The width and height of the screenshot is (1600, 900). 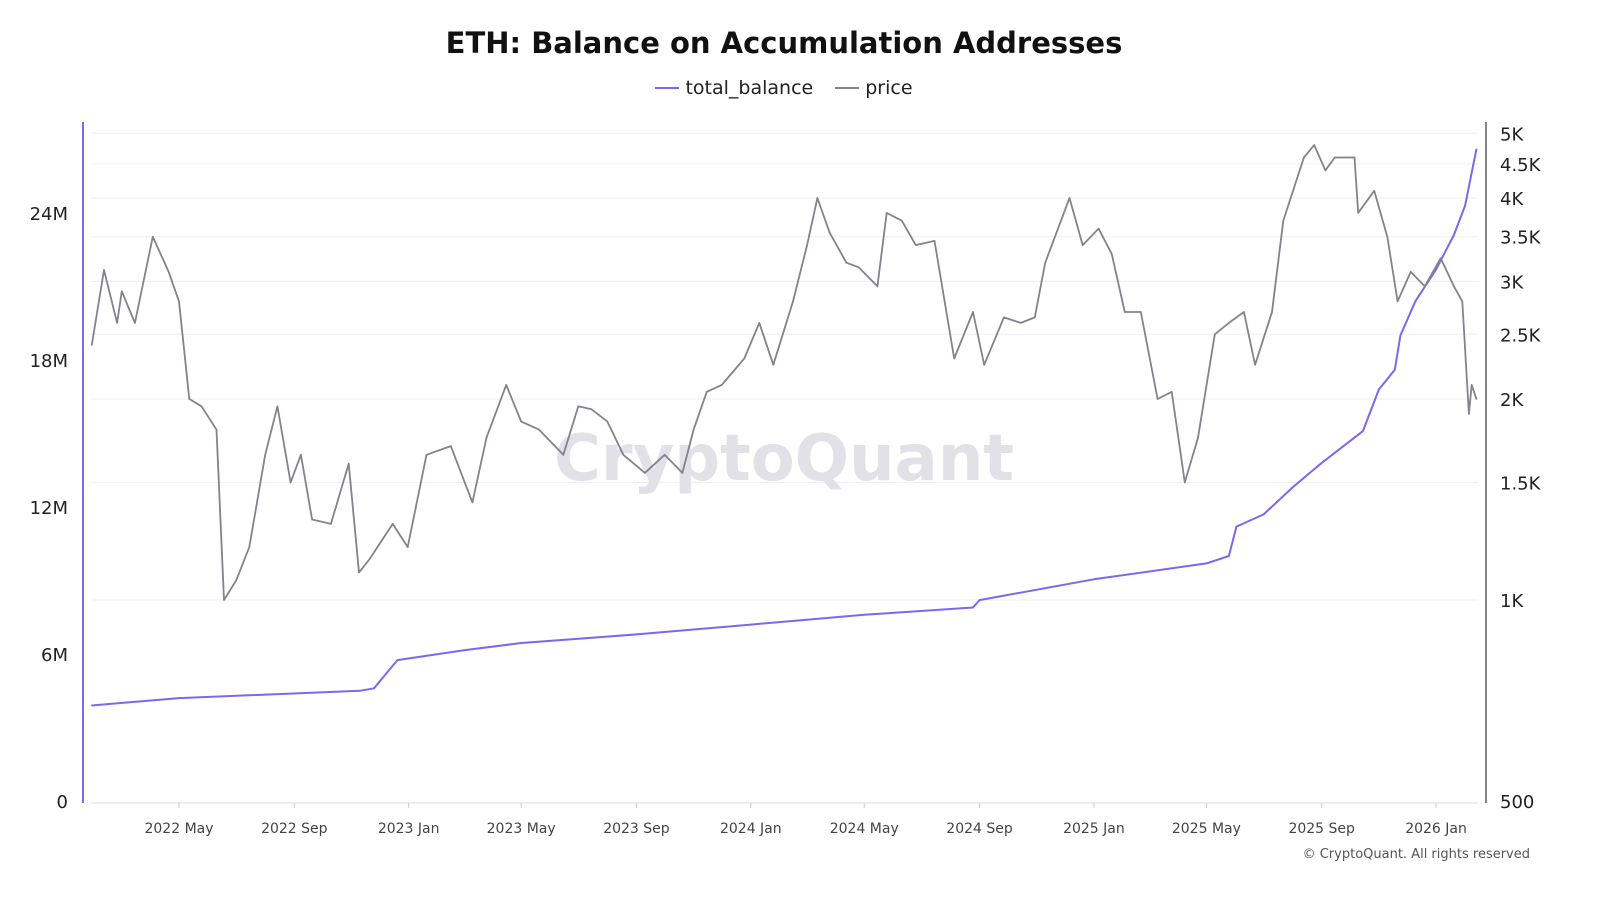 I want to click on x-tick-label: 2024 May, so click(x=864, y=829).